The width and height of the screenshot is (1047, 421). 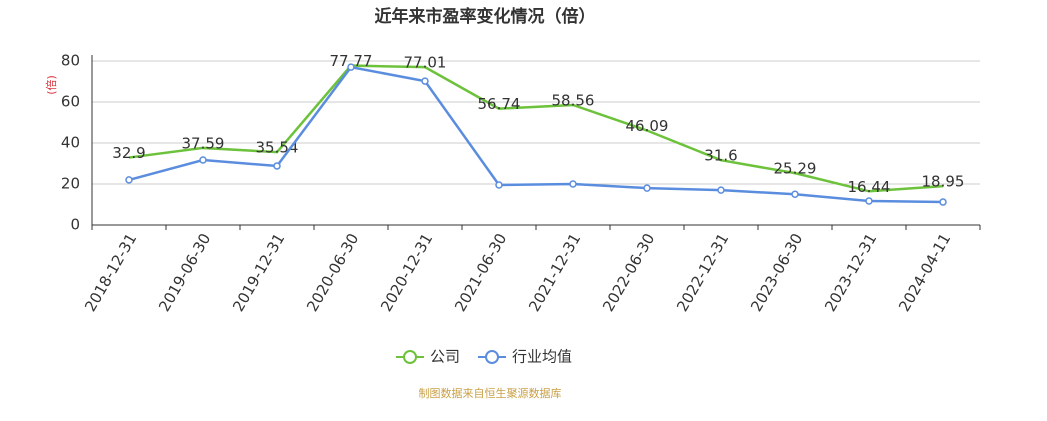 What do you see at coordinates (70, 61) in the screenshot?
I see `y-tick-label: 80` at bounding box center [70, 61].